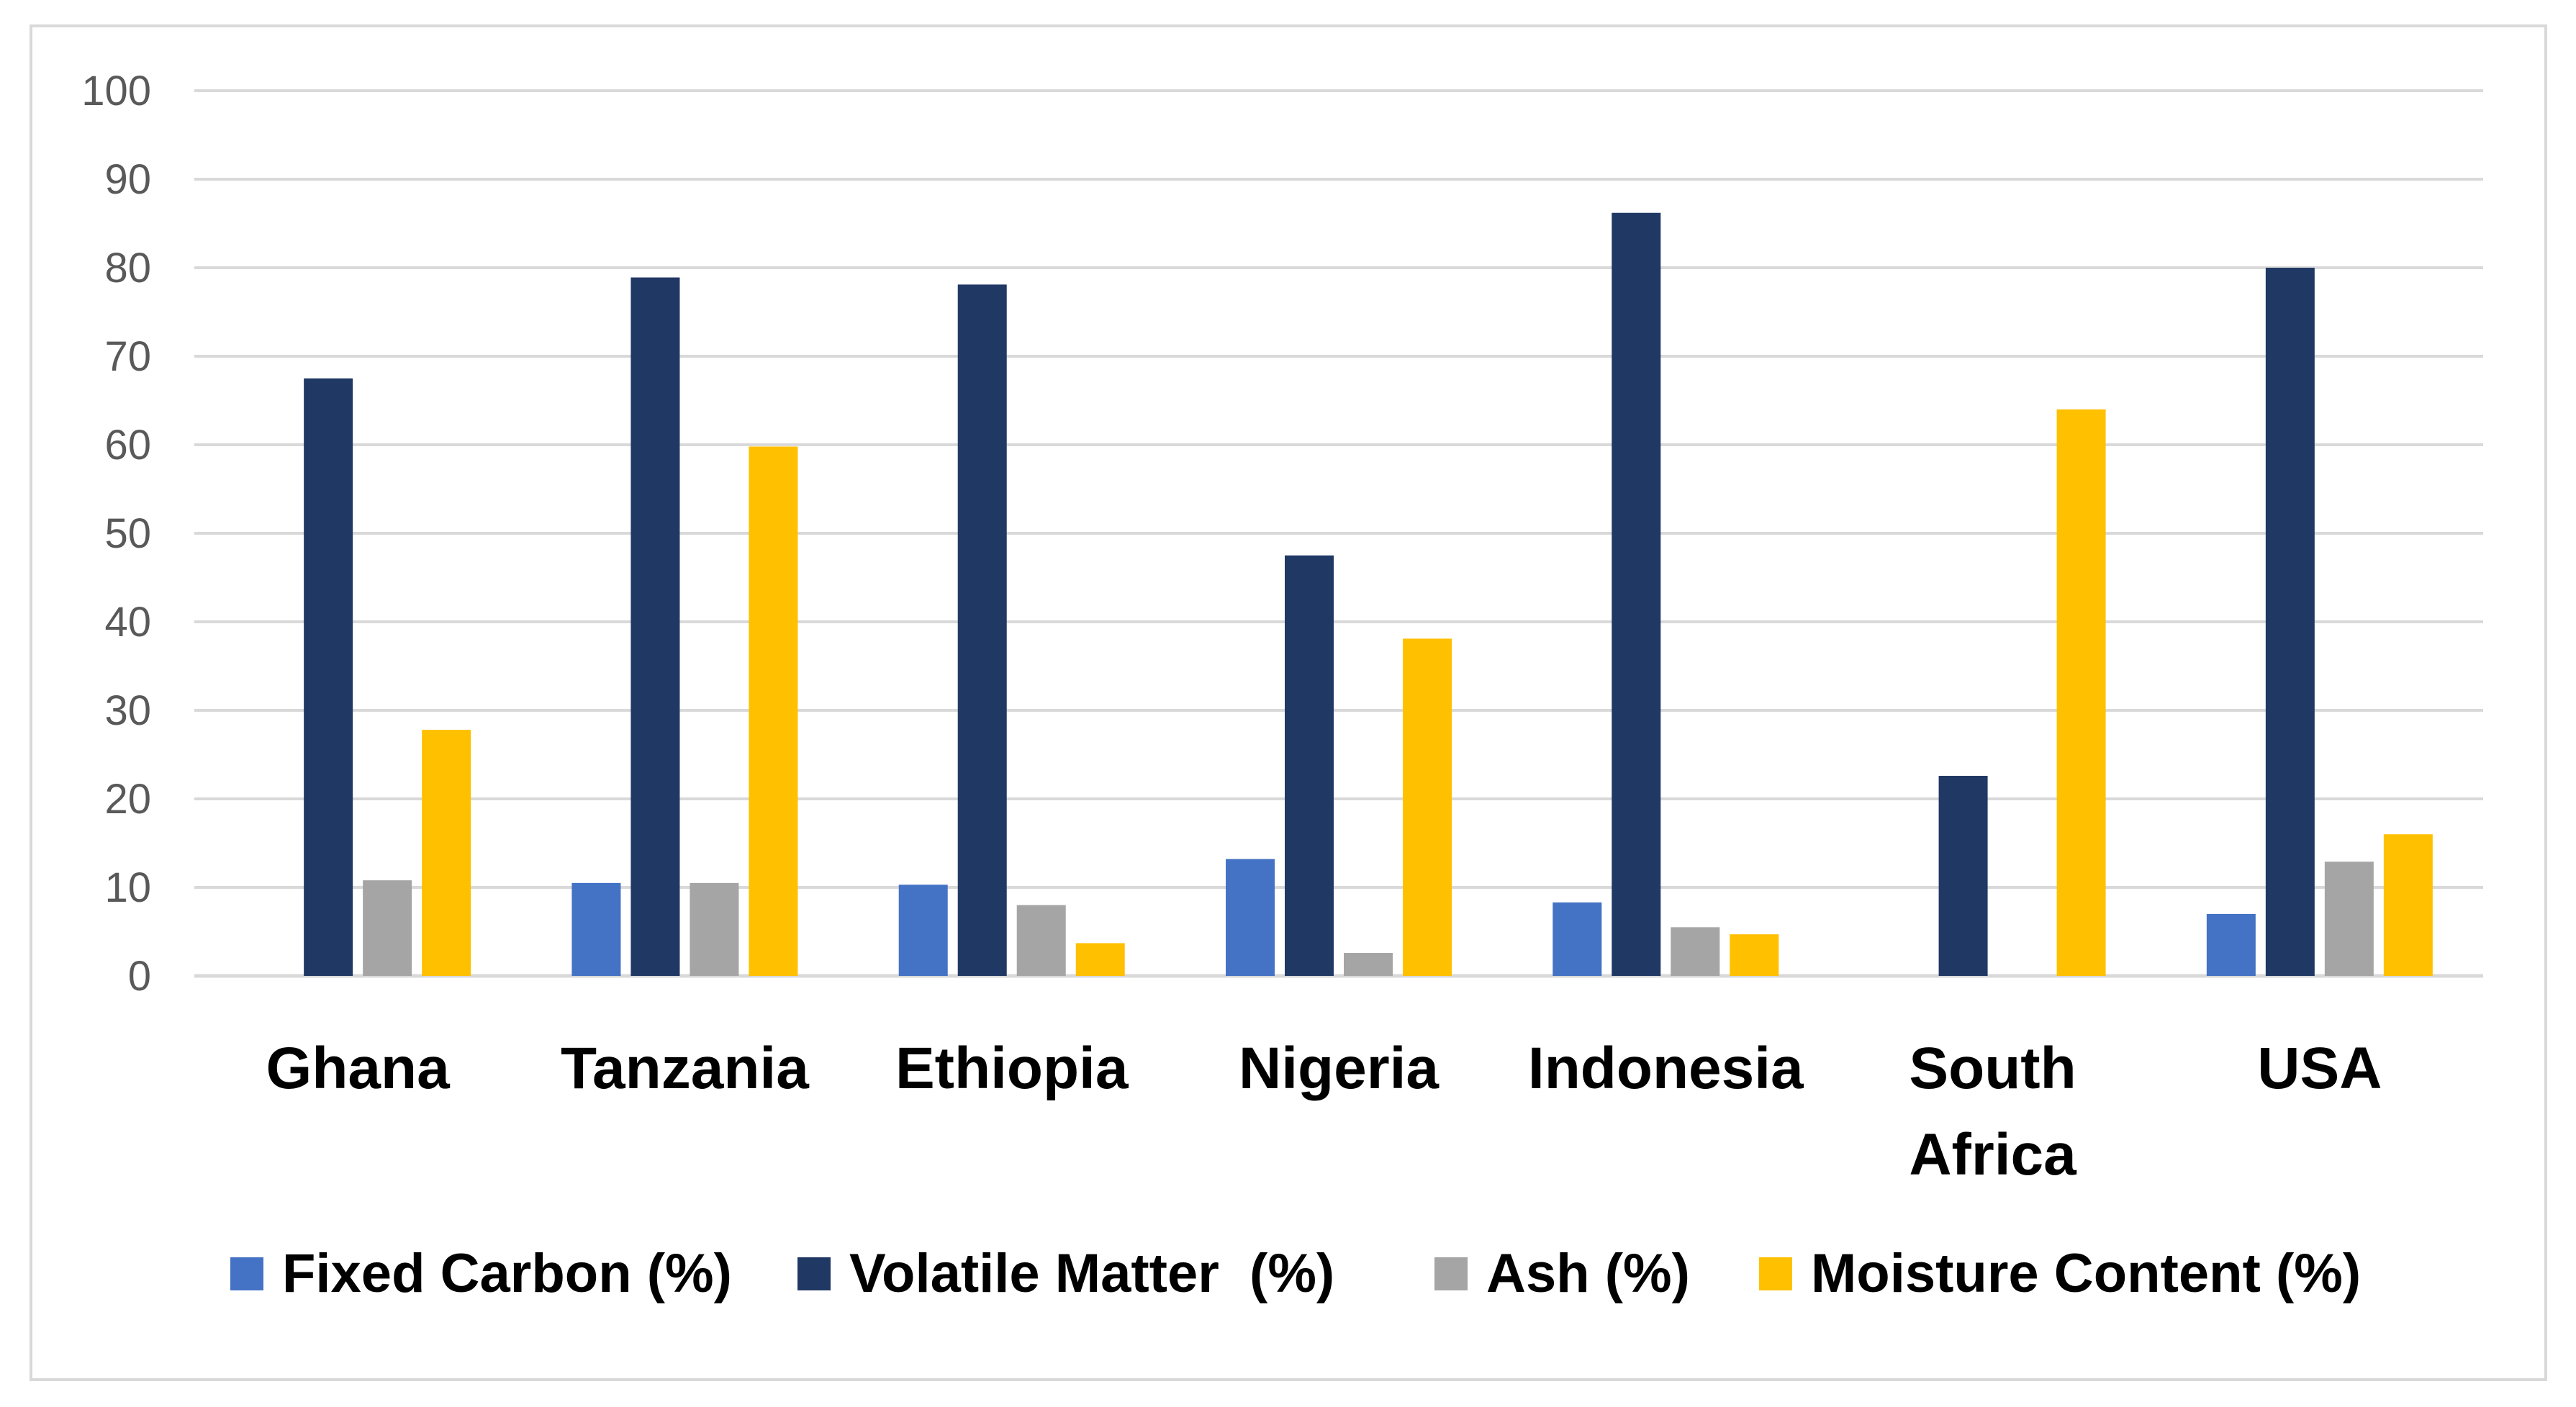 This screenshot has height=1407, width=2576. What do you see at coordinates (329, 677) in the screenshot?
I see `bar-volatile-matter-ghana` at bounding box center [329, 677].